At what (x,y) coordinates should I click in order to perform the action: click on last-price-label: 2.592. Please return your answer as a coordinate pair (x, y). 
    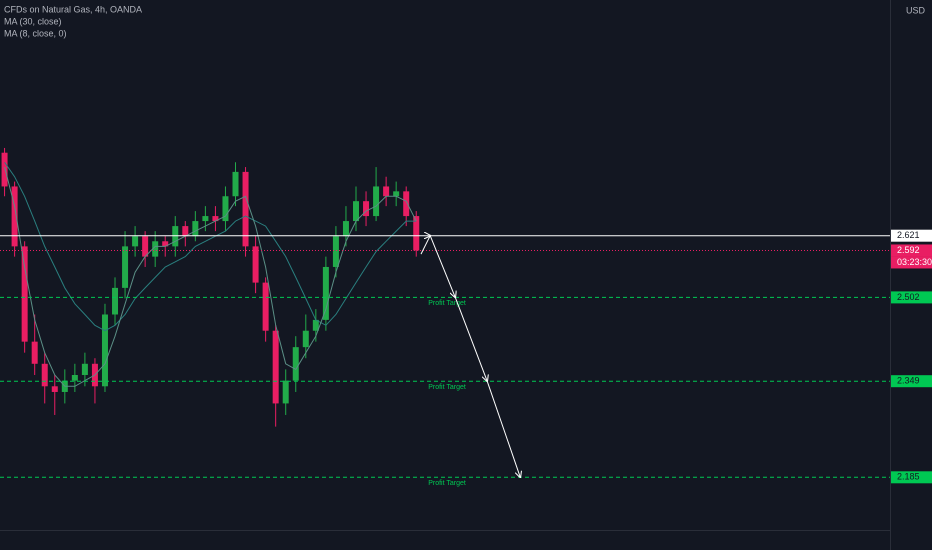
    Looking at the image, I should click on (908, 250).